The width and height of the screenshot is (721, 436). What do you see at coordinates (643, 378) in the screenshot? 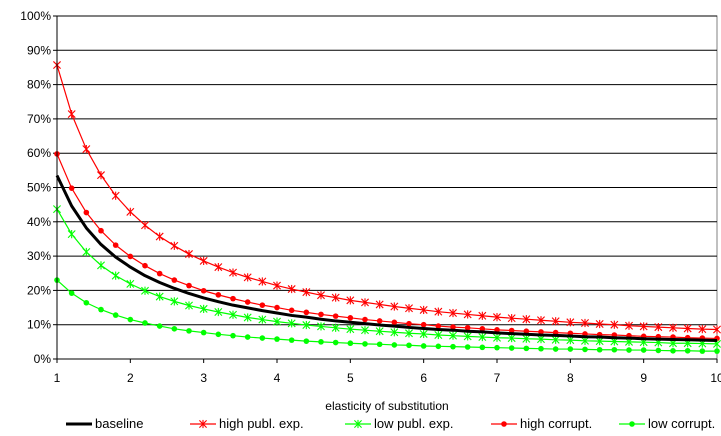
I see `x-tick-label: 9` at bounding box center [643, 378].